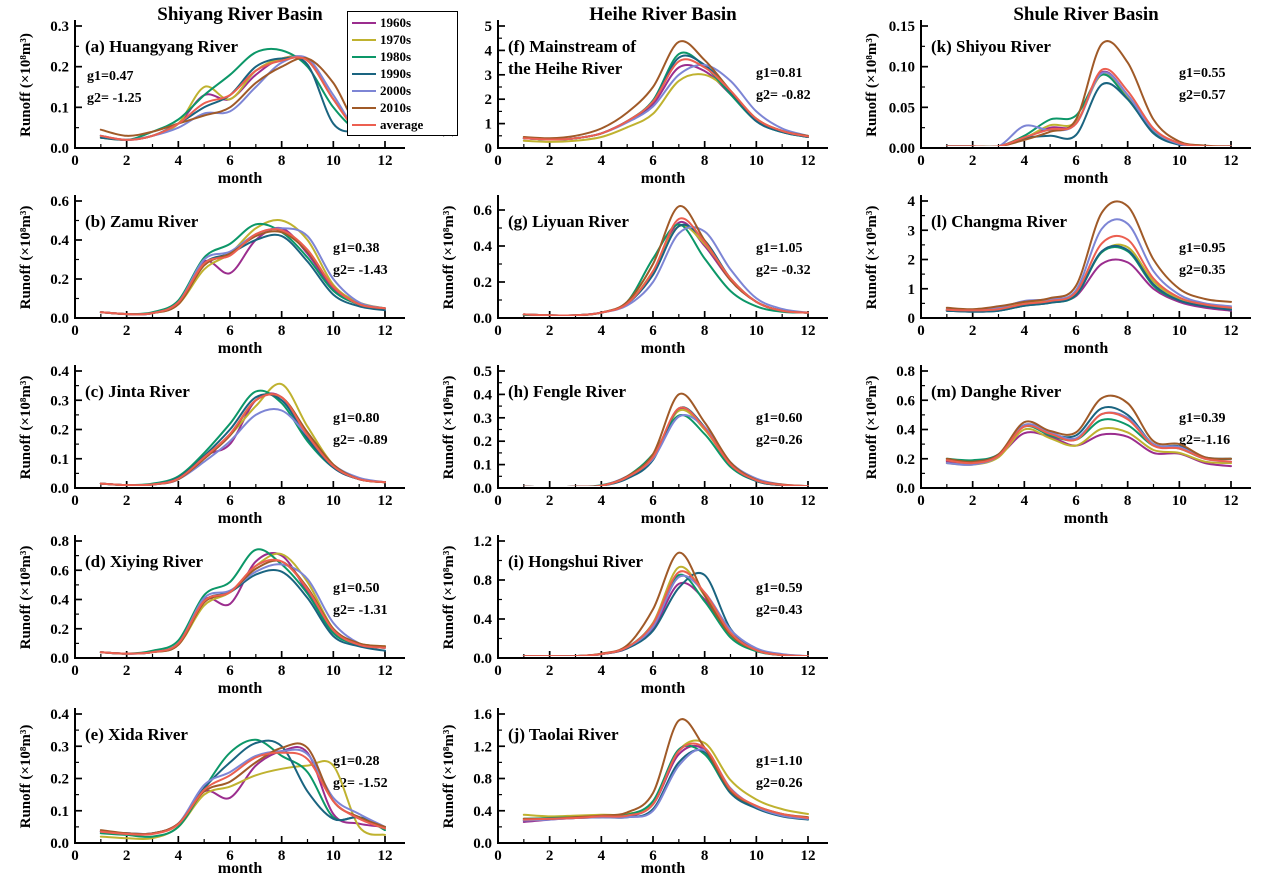 Image resolution: width=1270 pixels, height=887 pixels. Describe the element at coordinates (489, 76) in the screenshot. I see `y-tick-label: 3` at that location.